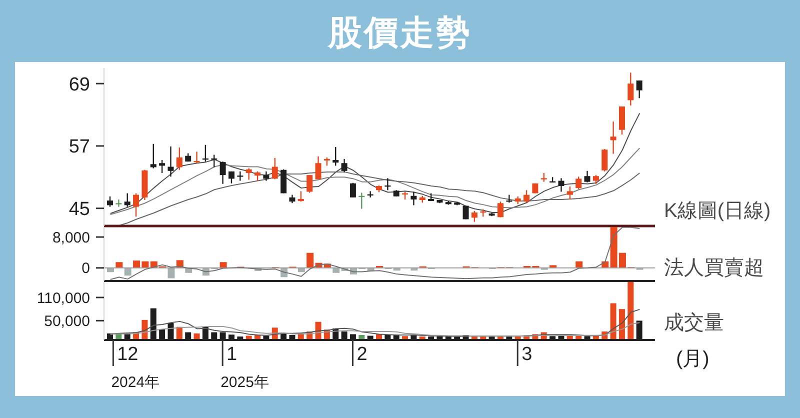 The height and width of the screenshot is (418, 800). I want to click on x-tick-label: 12, so click(127, 354).